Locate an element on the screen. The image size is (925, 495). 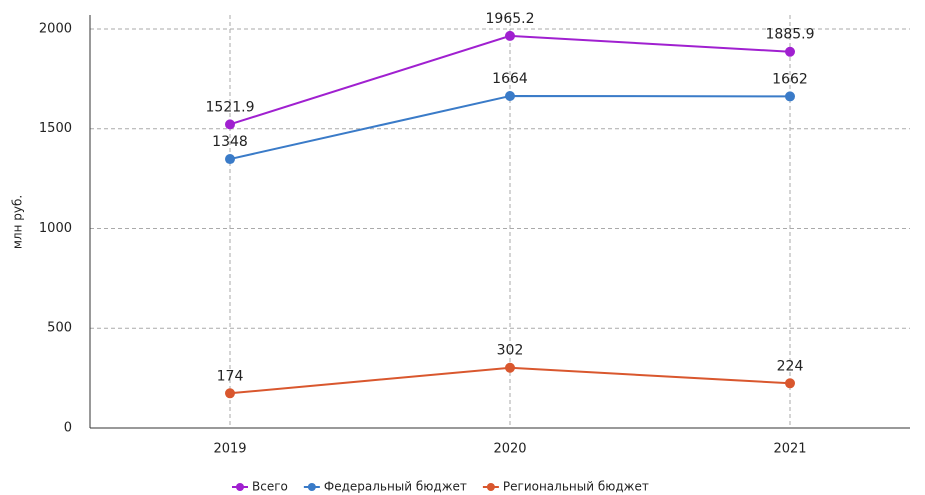
x-tick-label: 2019 is located at coordinates (229, 449).